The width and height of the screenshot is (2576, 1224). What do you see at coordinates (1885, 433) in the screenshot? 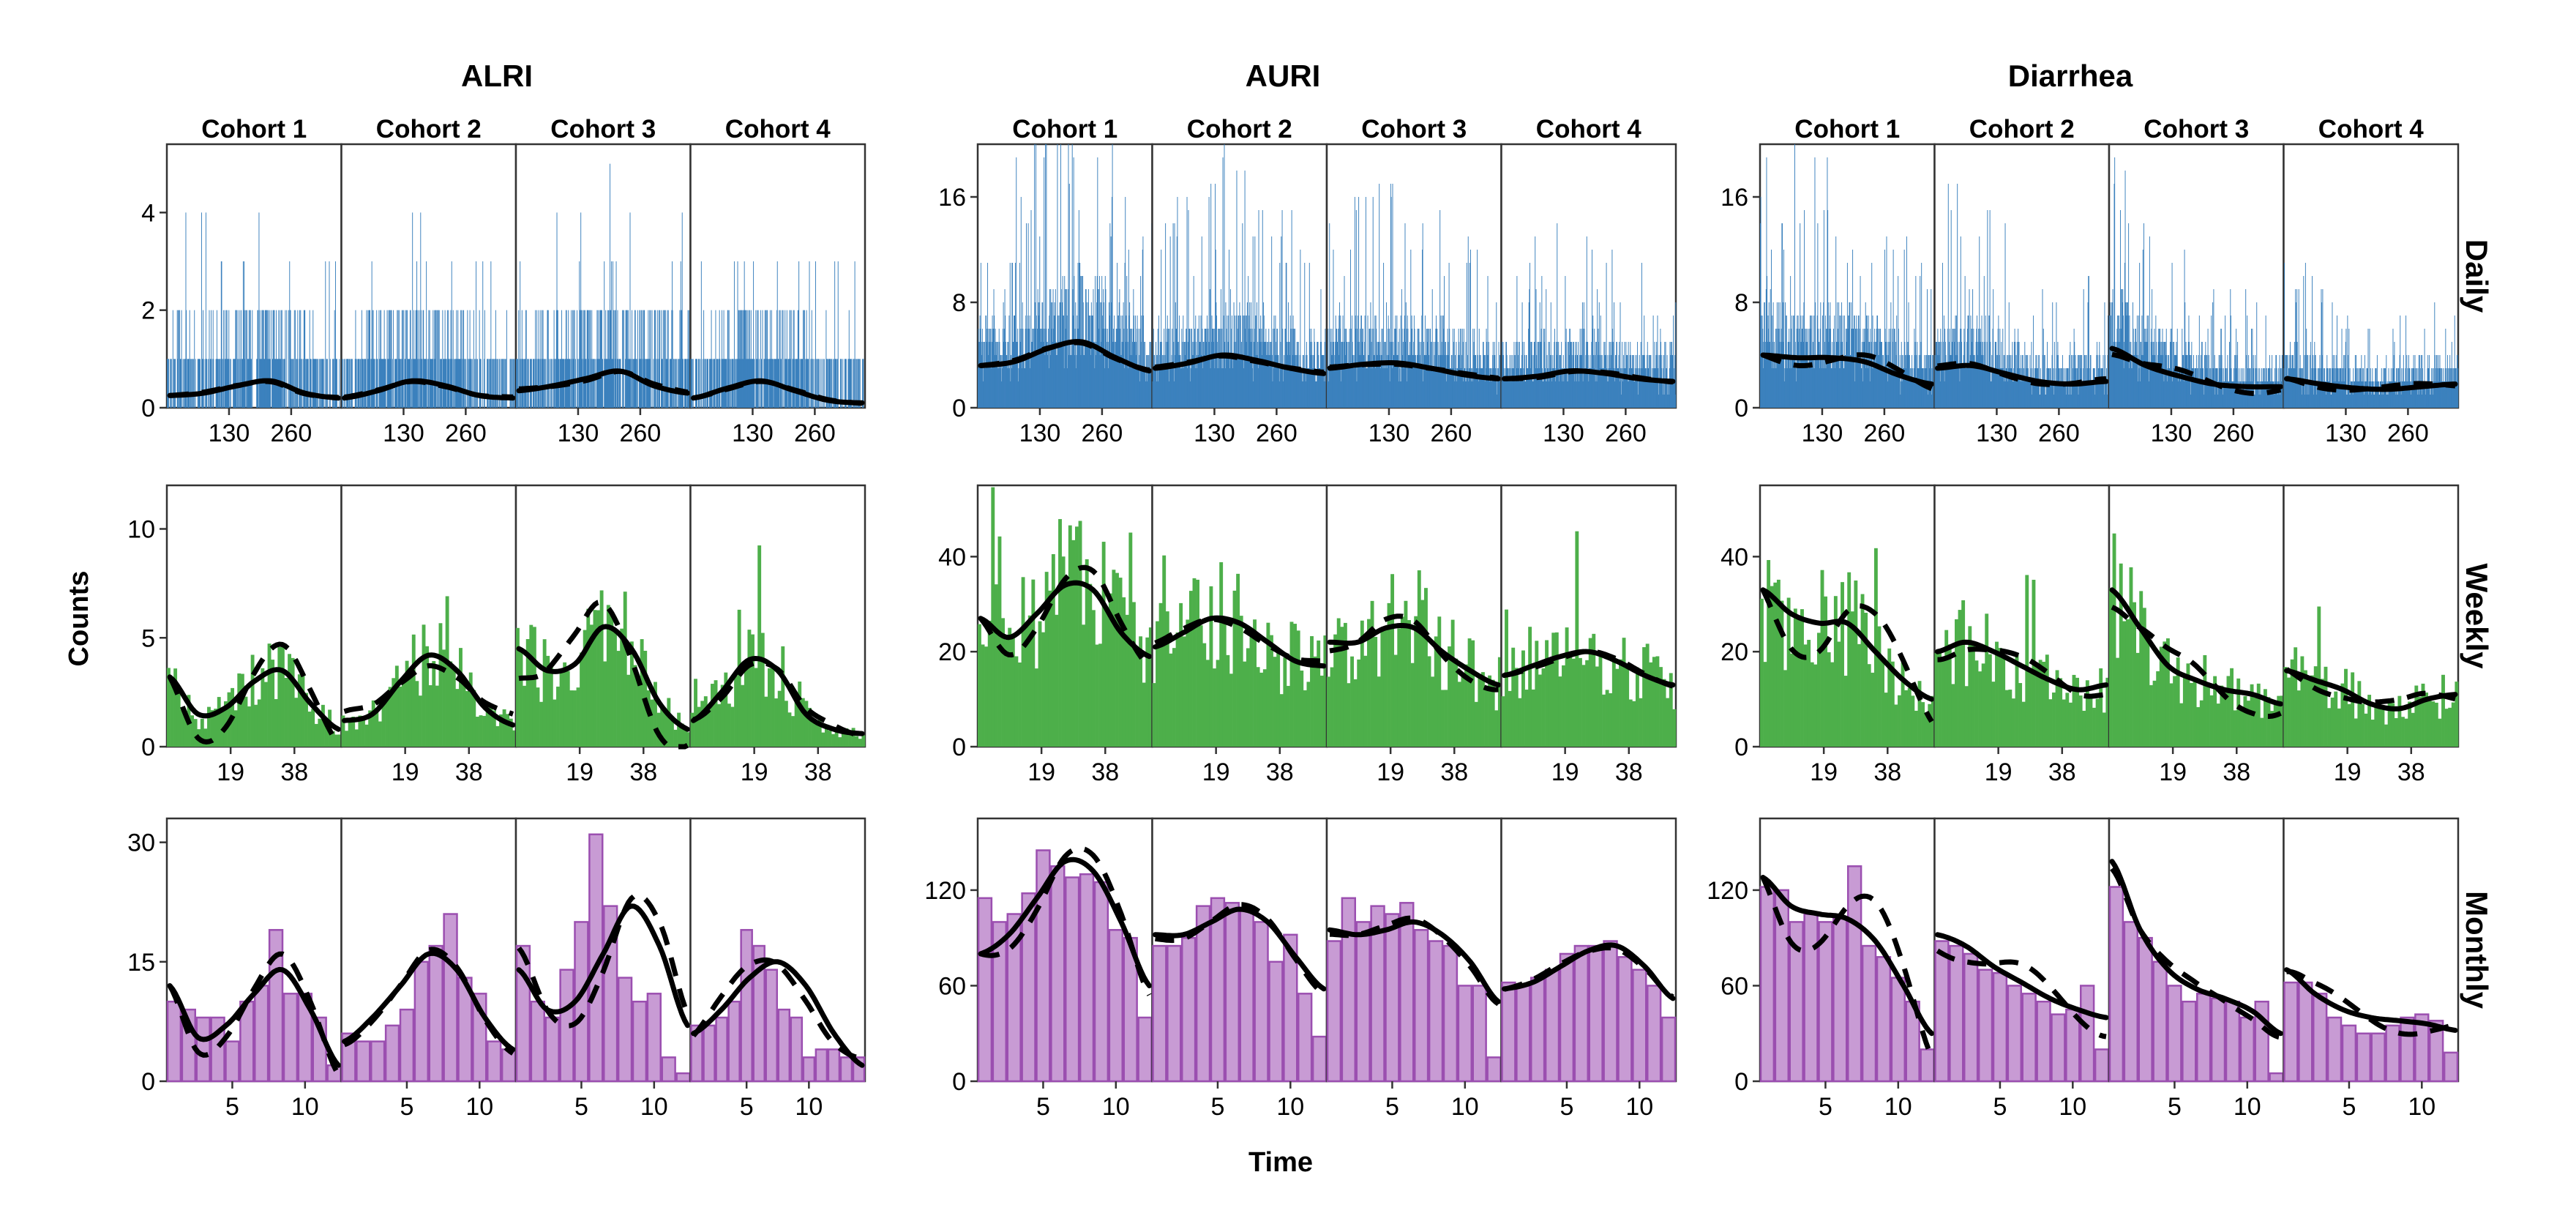
I see `x-tick-label: 260` at bounding box center [1885, 433].